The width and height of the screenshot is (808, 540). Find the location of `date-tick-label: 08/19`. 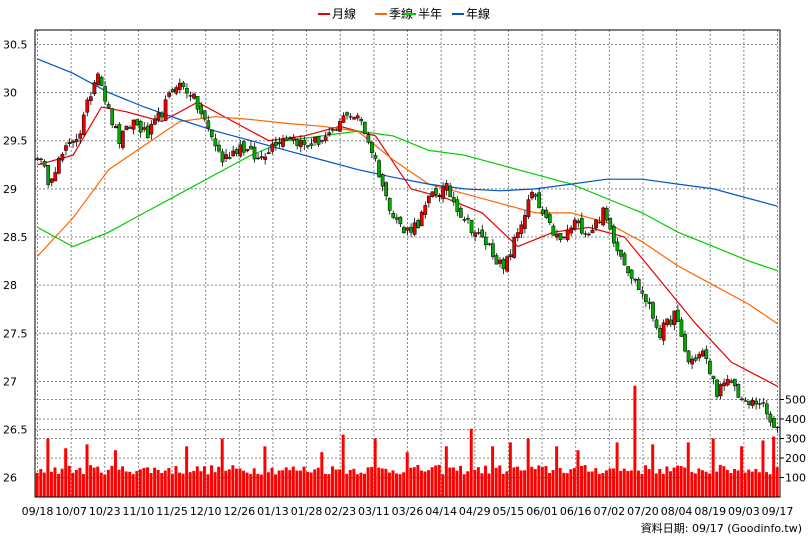

date-tick-label: 08/19 is located at coordinates (710, 511).